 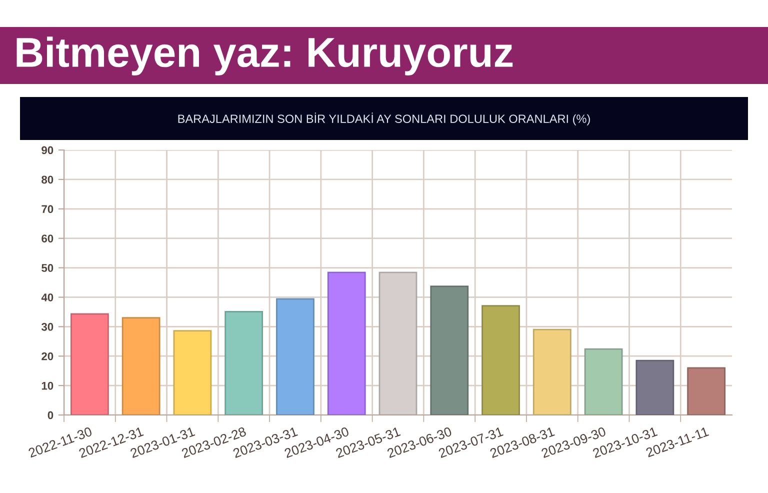 What do you see at coordinates (384, 119) in the screenshot?
I see `chart-subtitle: BARAJLARIMIZIN SON BİR YILDAKİ AY SONLARI DOLULUK ORANLARI (%)` at bounding box center [384, 119].